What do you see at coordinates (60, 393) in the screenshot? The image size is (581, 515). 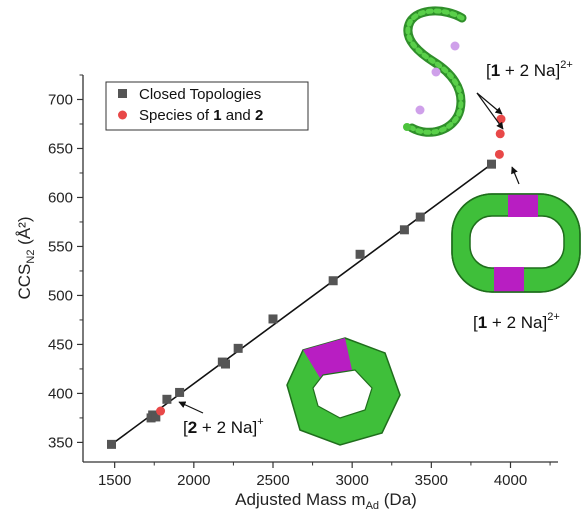 I see `y-tick-label: 400` at bounding box center [60, 393].